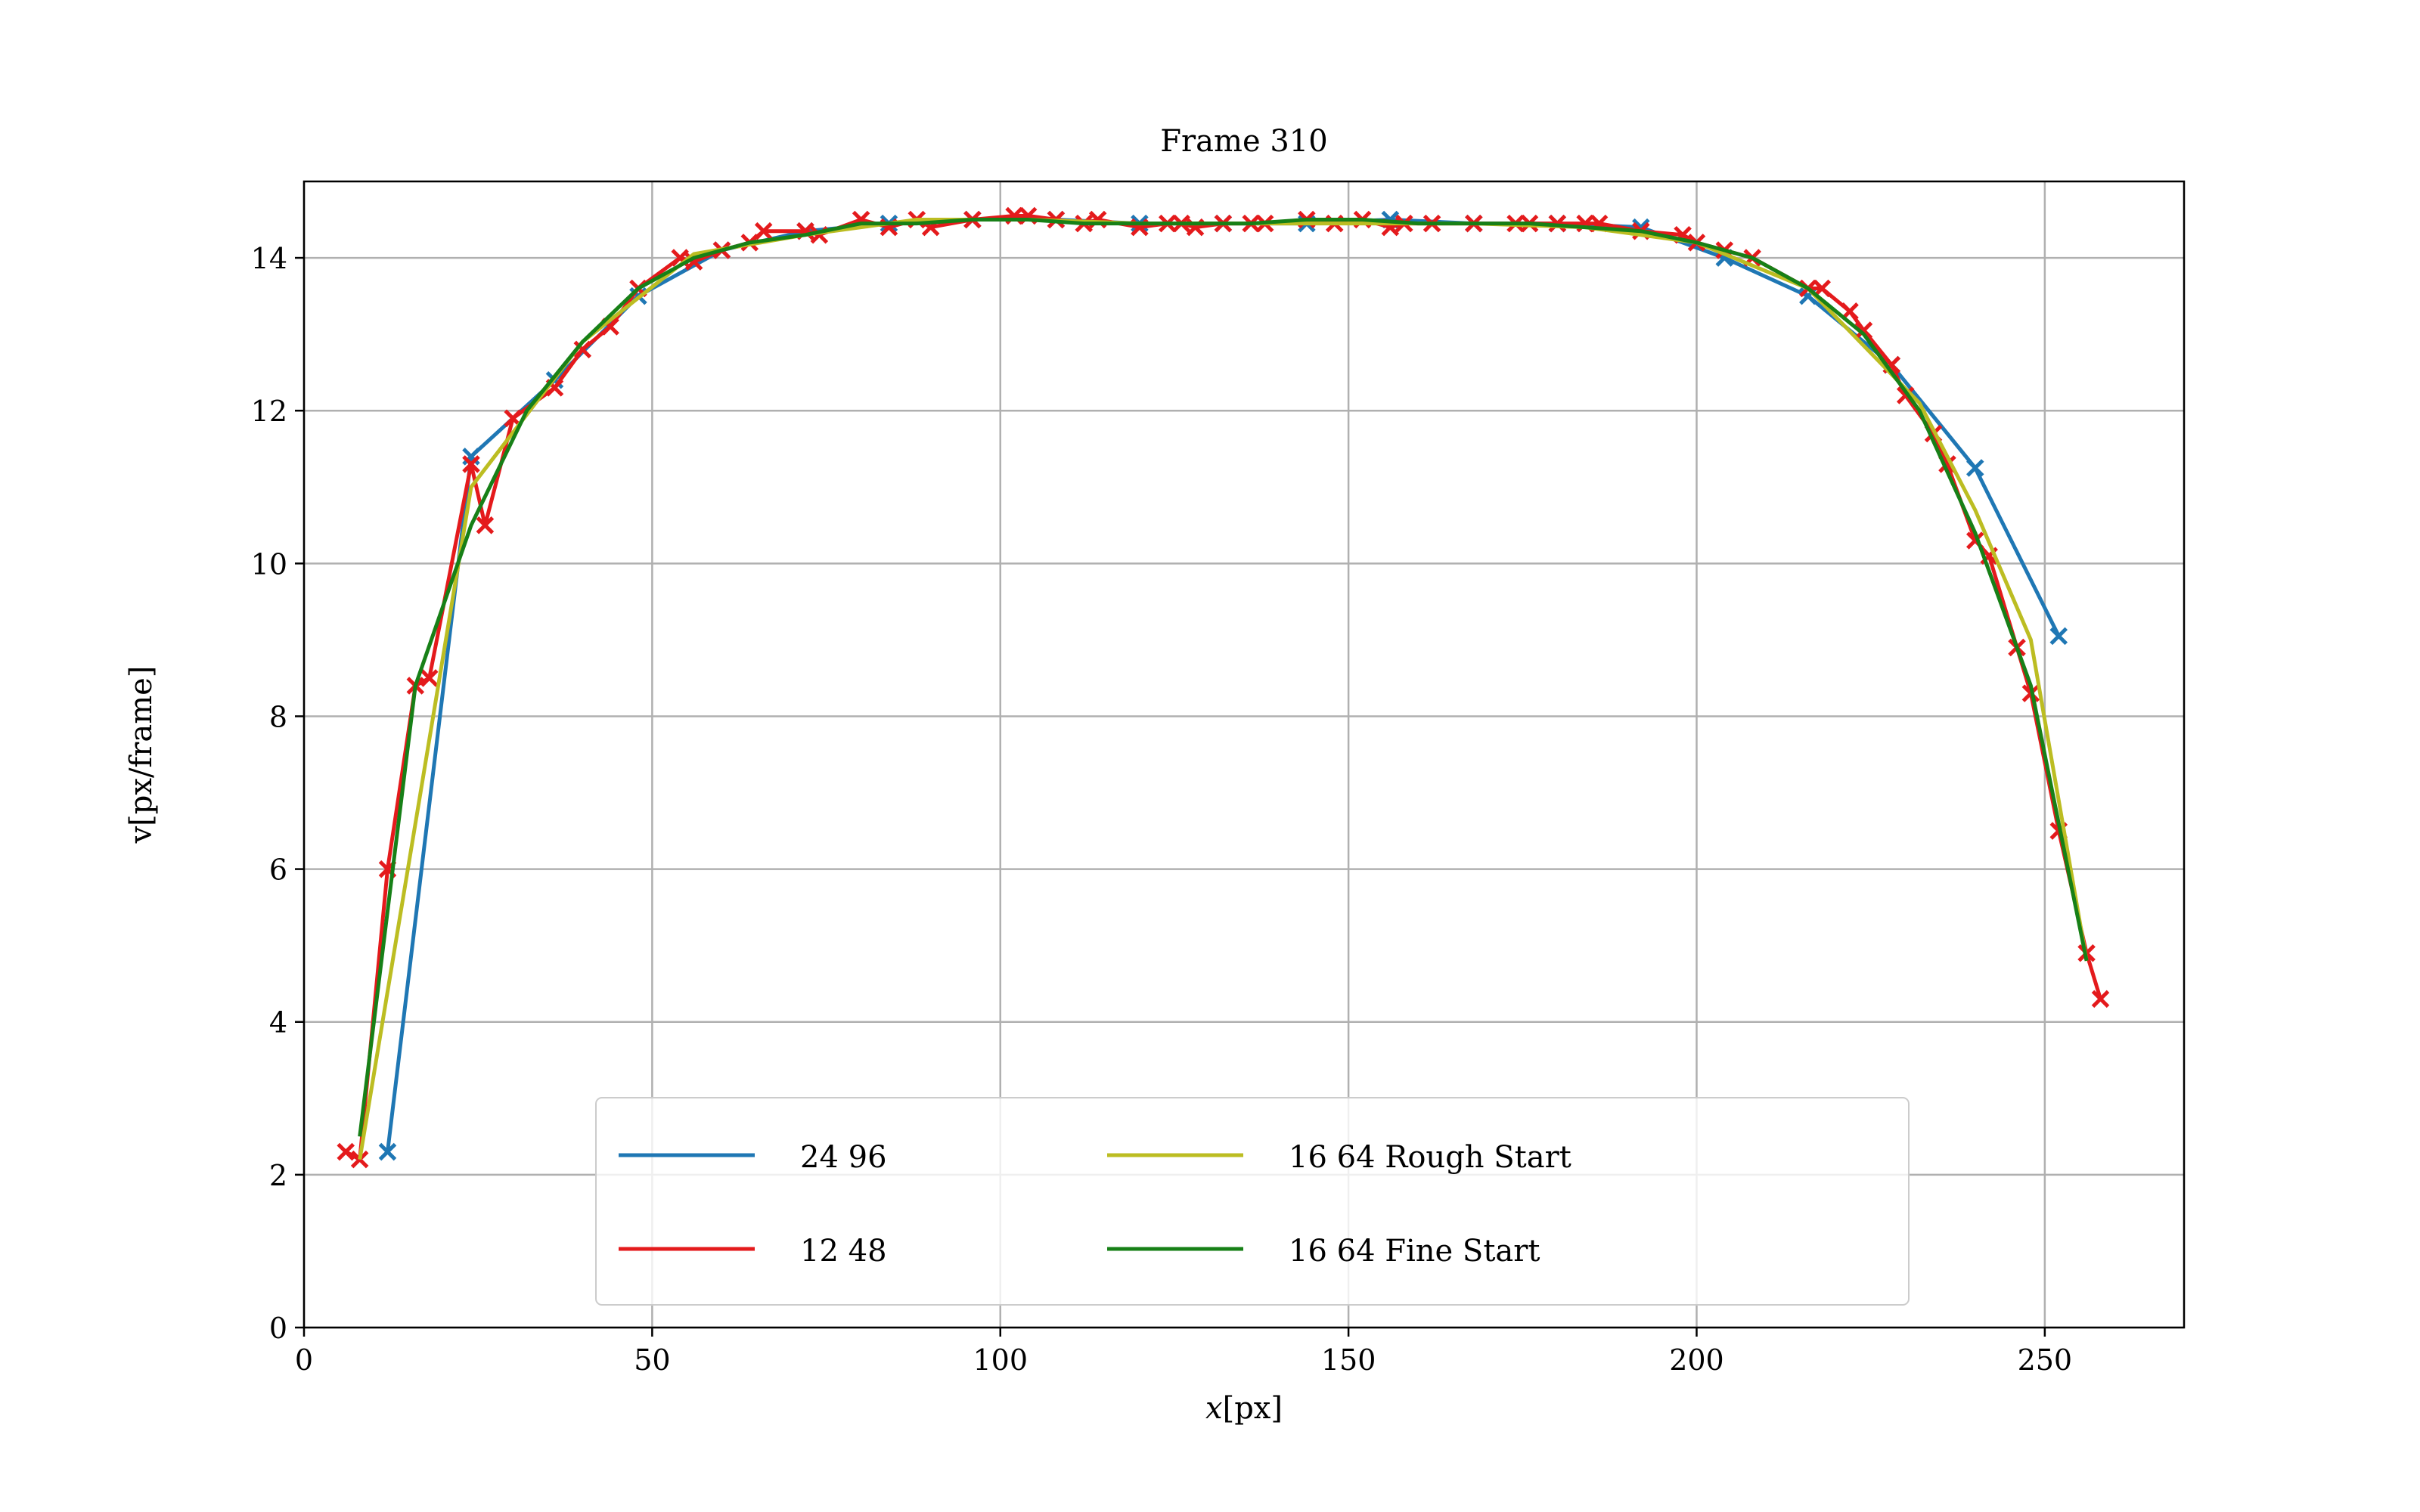 The width and height of the screenshot is (2420, 1512). What do you see at coordinates (304, 1360) in the screenshot?
I see `x-tick-label: 0` at bounding box center [304, 1360].